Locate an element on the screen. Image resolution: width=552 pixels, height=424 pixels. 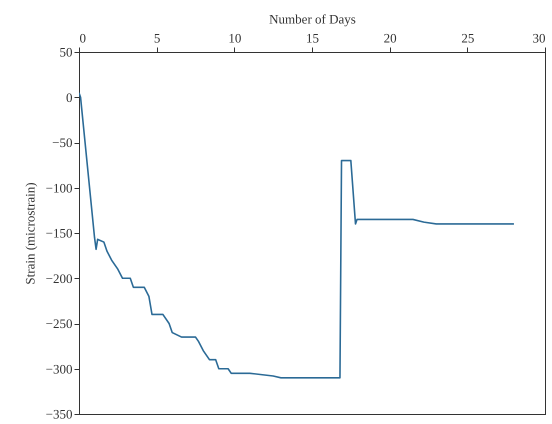
x-tick-label: 10 is located at coordinates (235, 38).